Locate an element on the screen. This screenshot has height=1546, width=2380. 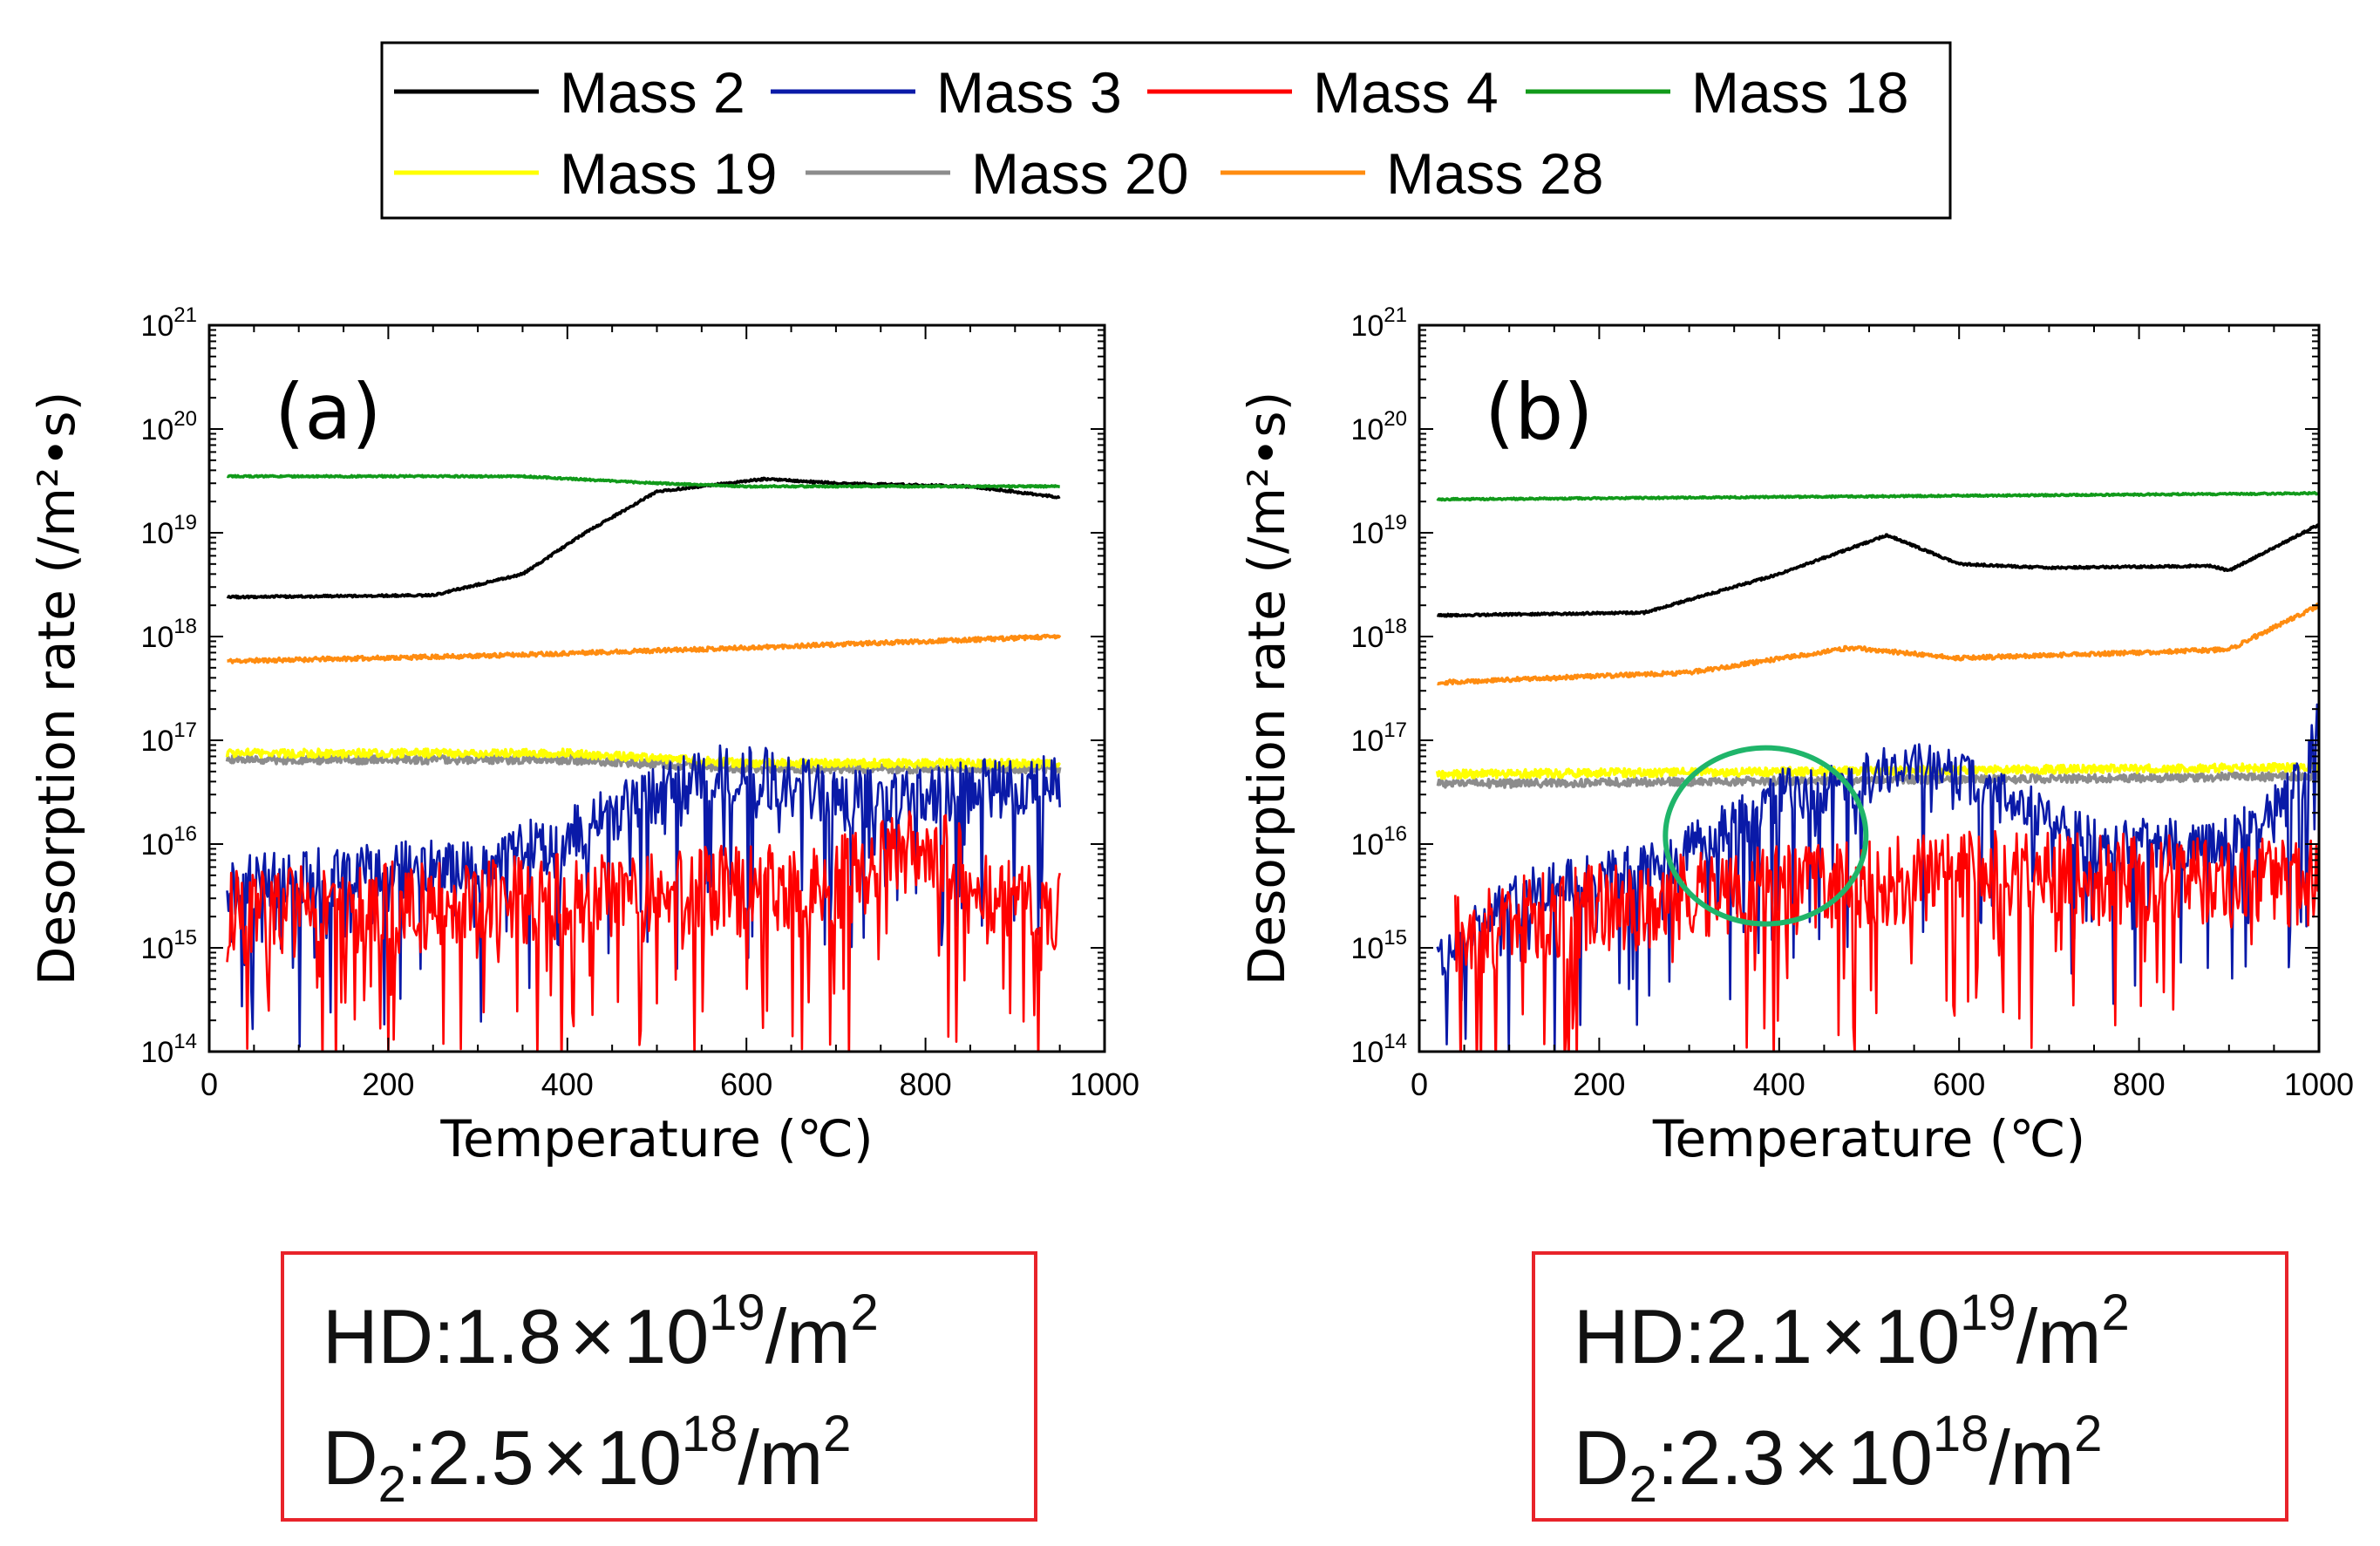
mantissa: :1.8 is located at coordinates (497, 1336).